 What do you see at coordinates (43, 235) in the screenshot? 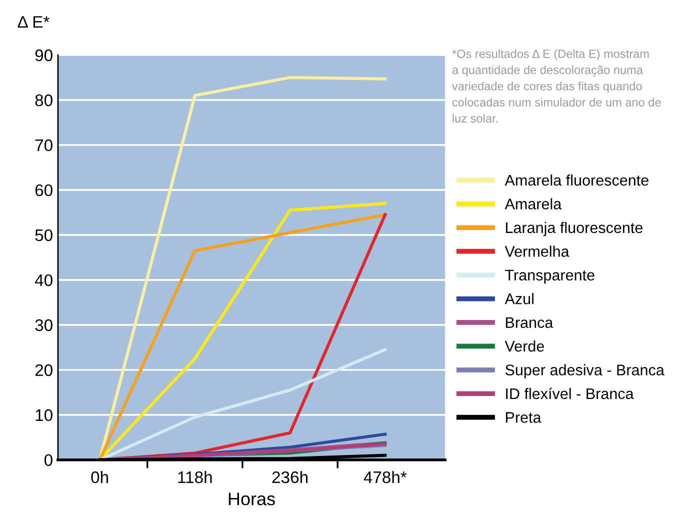
I see `y-tick-label: 50` at bounding box center [43, 235].